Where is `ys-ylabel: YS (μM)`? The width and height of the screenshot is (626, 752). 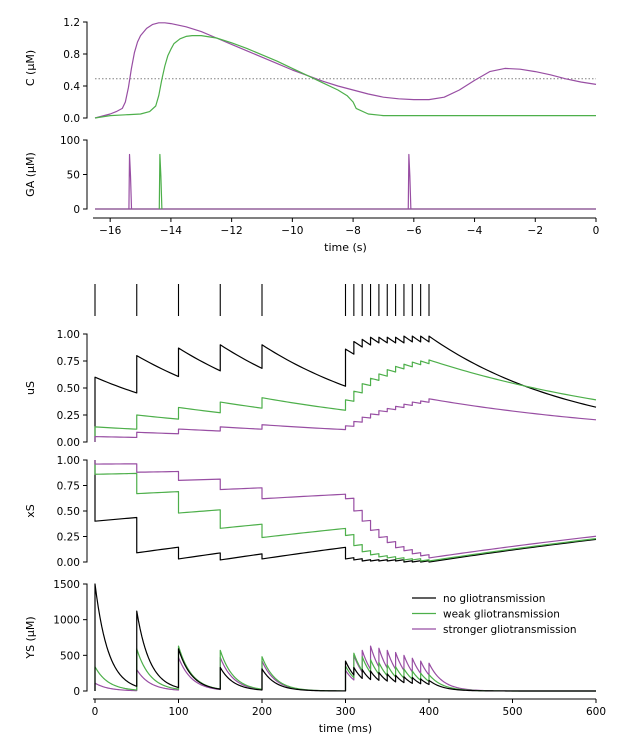
ys-ylabel: YS (μM) is located at coordinates (30, 637).